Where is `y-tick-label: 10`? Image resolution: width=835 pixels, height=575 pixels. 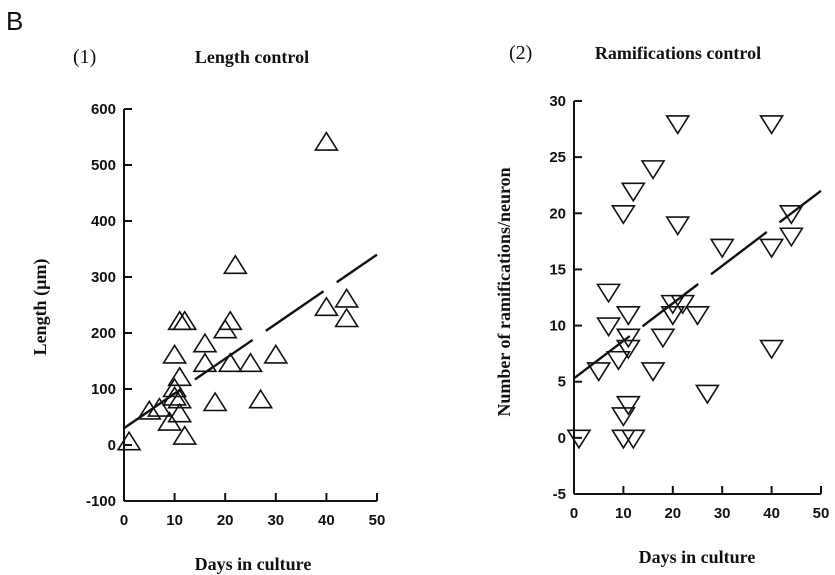
y-tick-label: 10 is located at coordinates (557, 326).